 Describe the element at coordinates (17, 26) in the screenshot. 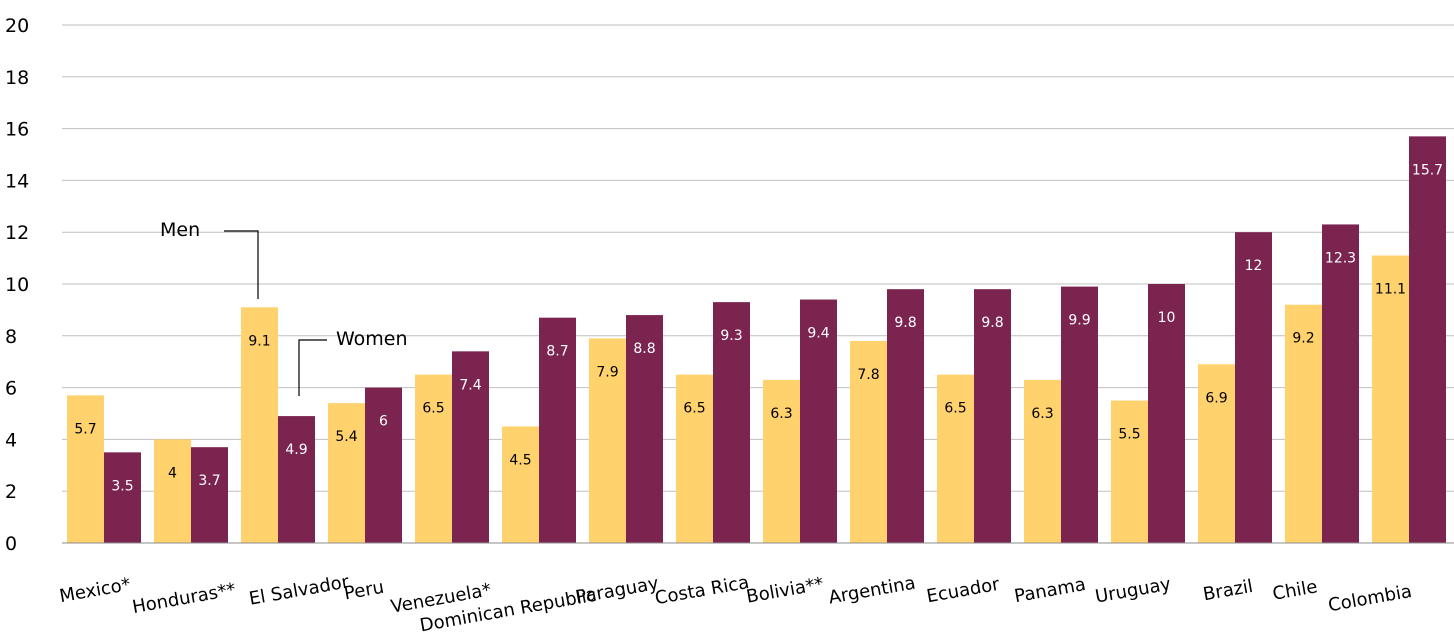

I see `y-tick-label: 20` at that location.